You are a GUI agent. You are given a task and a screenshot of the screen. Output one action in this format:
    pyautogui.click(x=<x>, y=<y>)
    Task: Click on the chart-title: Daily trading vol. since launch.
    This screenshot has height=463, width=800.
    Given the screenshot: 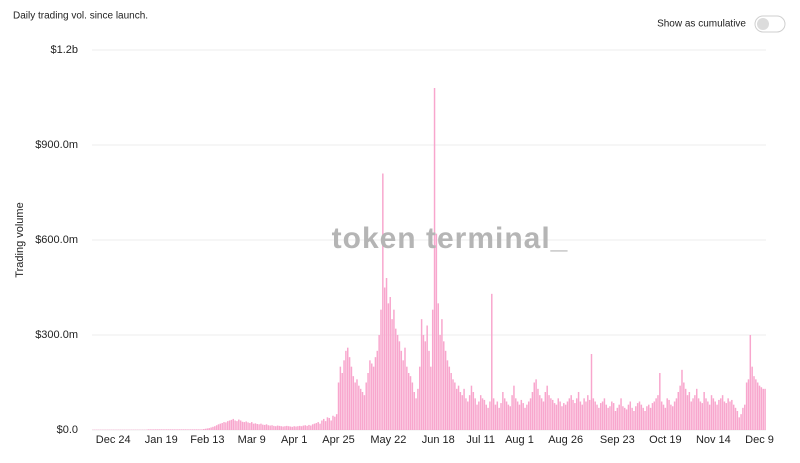 What is the action you would take?
    pyautogui.click(x=80, y=16)
    